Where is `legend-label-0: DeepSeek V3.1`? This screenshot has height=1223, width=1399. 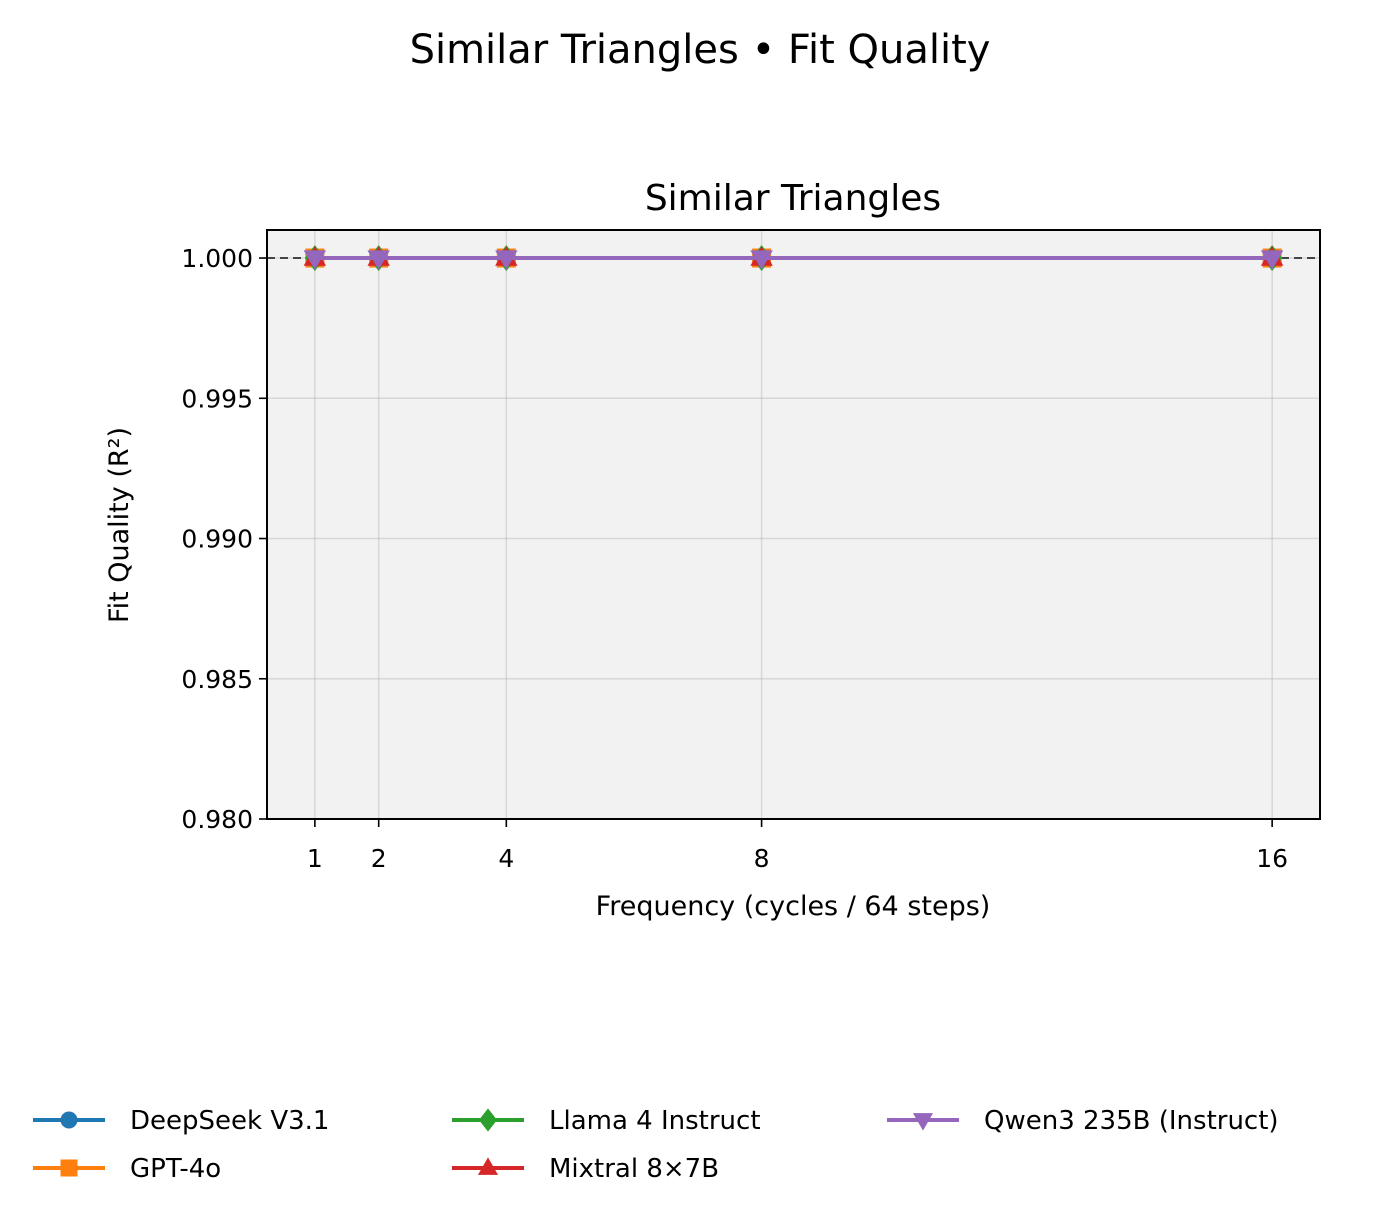
legend-label-0: DeepSeek V3.1 is located at coordinates (229, 1121).